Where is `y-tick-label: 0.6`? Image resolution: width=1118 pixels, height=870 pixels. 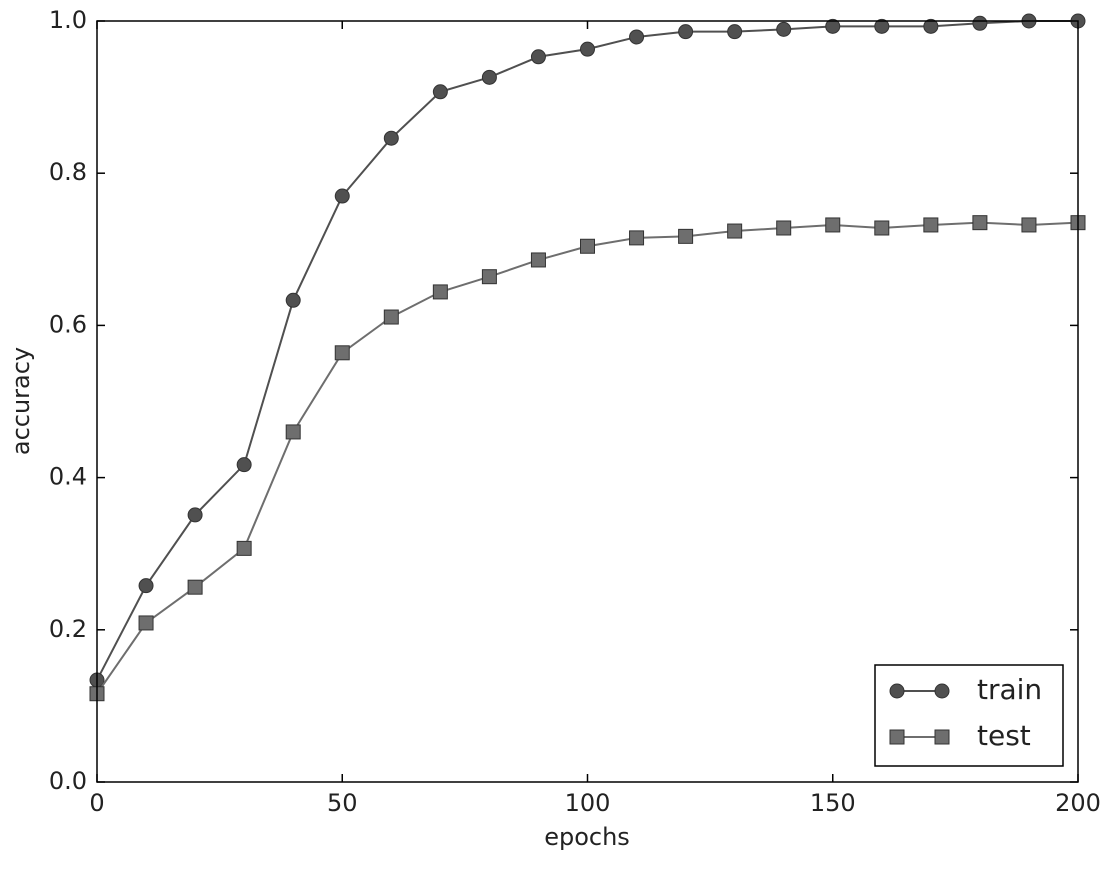 y-tick-label: 0.6 is located at coordinates (68, 324).